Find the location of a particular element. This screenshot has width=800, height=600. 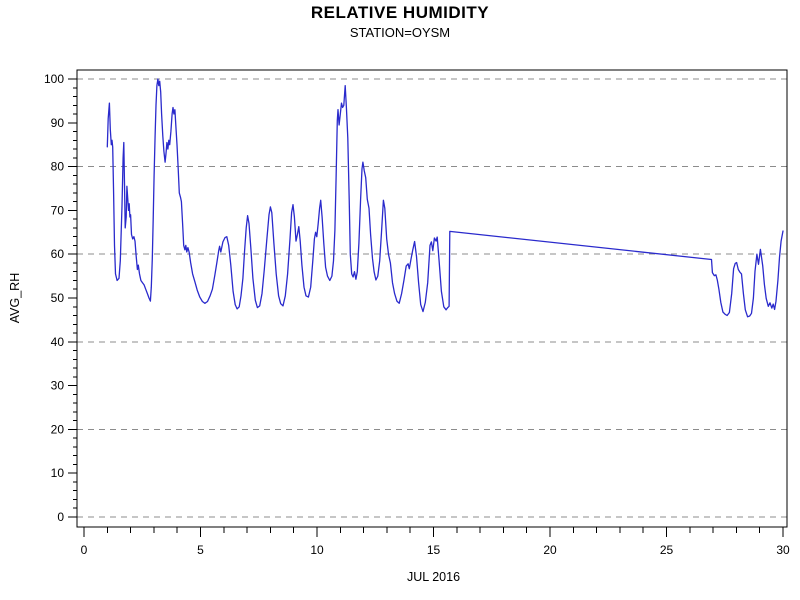

y-tick-label: 20 is located at coordinates (58, 429).